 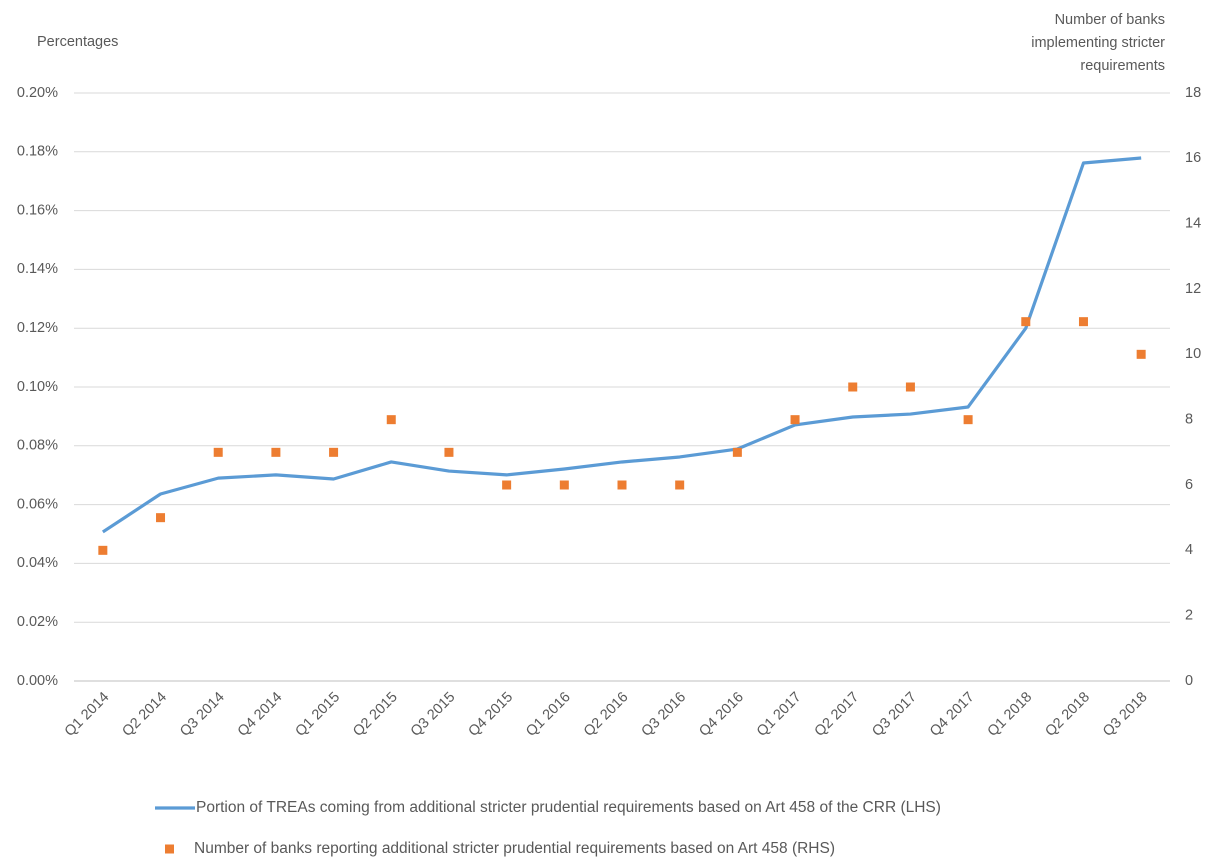 What do you see at coordinates (1067, 714) in the screenshot?
I see `x-tick-label: Q2 2018` at bounding box center [1067, 714].